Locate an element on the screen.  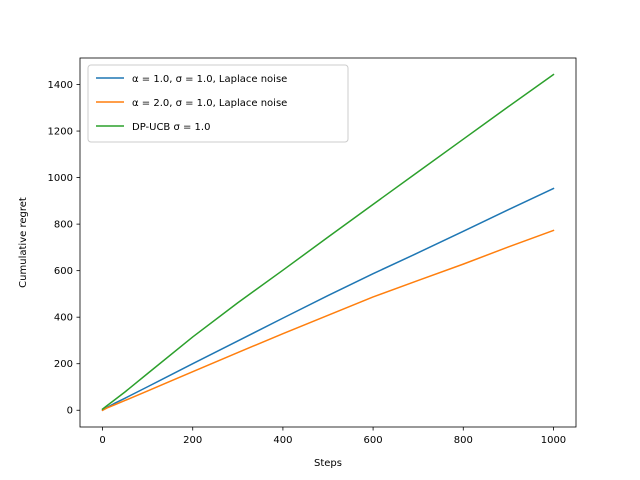
legend-frame is located at coordinates (218, 103).